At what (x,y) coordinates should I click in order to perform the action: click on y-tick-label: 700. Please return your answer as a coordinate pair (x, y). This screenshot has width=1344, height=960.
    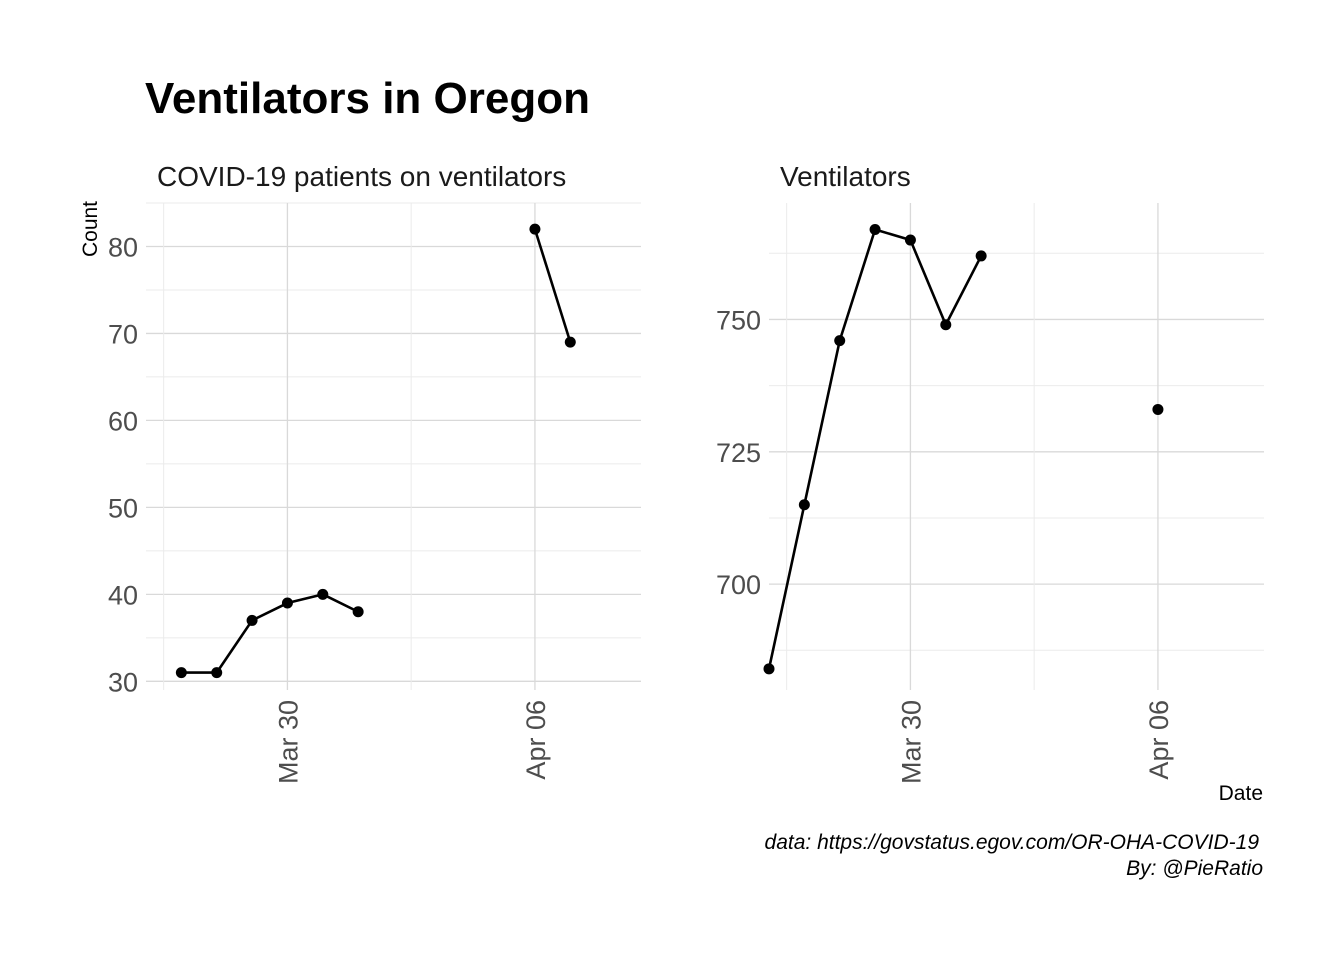
    Looking at the image, I should click on (738, 585).